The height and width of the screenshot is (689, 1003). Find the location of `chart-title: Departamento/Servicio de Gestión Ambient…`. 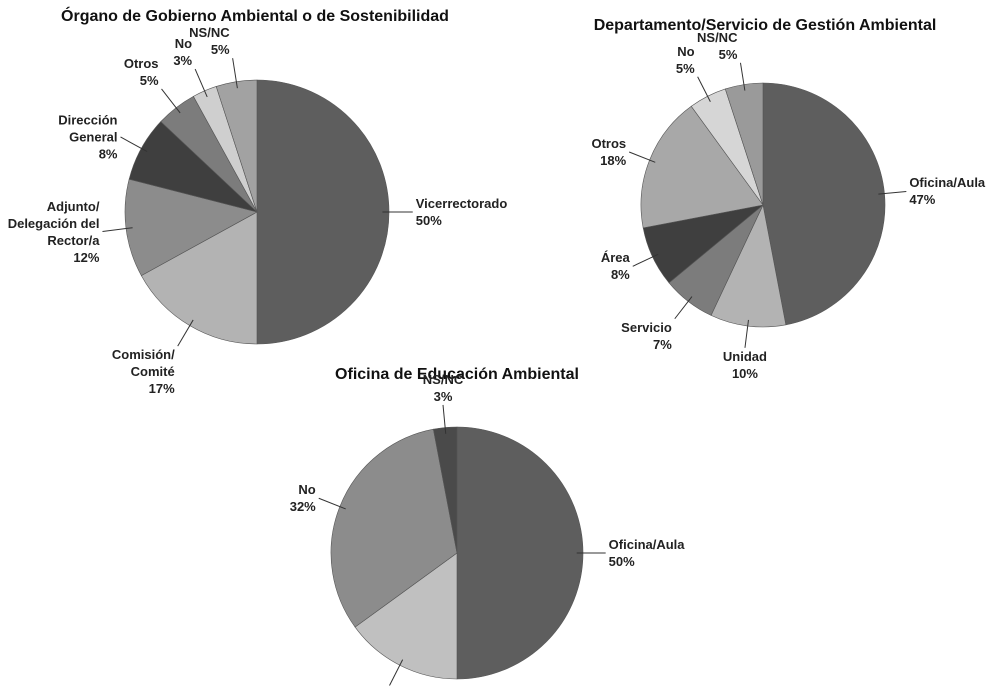

chart-title: Departamento/Servicio de Gestión Ambient… is located at coordinates (765, 25).